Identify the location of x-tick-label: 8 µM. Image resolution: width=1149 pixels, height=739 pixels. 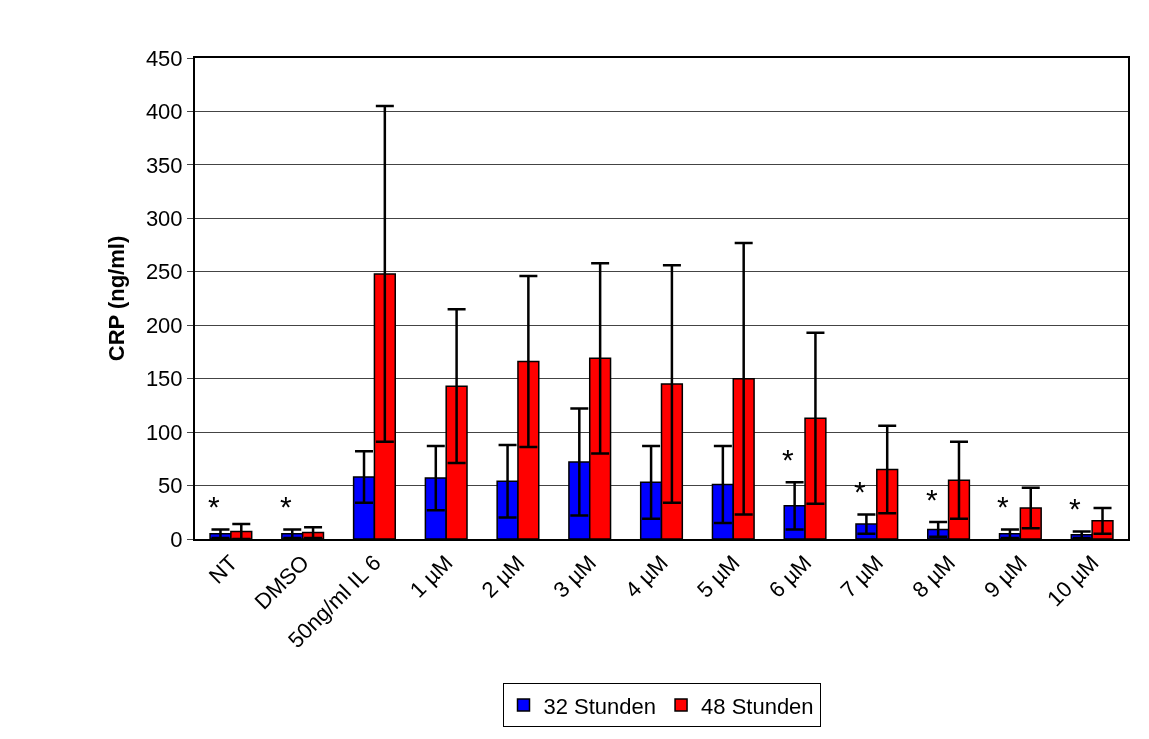
(933, 576).